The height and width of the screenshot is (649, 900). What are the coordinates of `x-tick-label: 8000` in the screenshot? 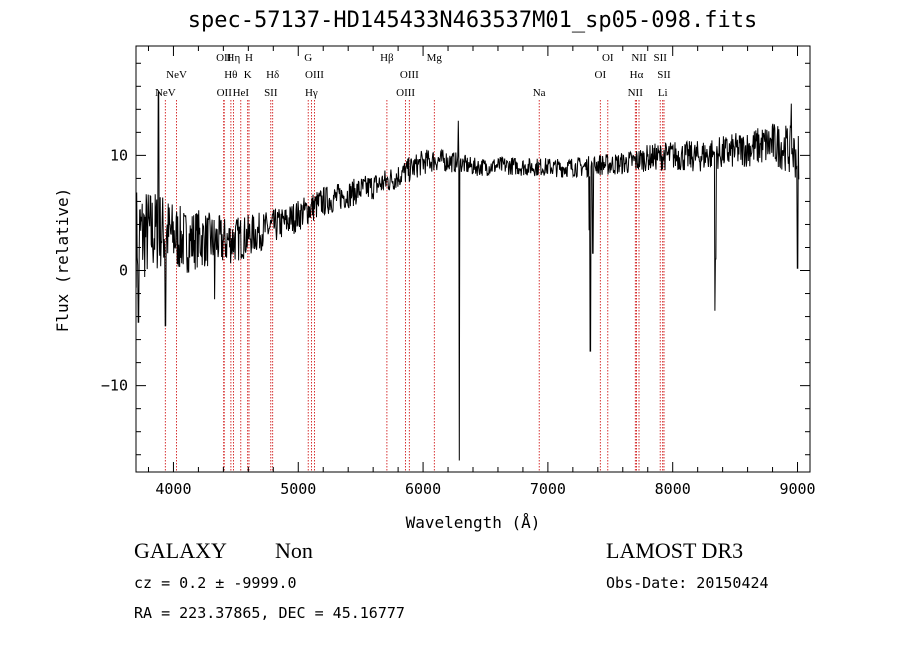 It's located at (673, 489).